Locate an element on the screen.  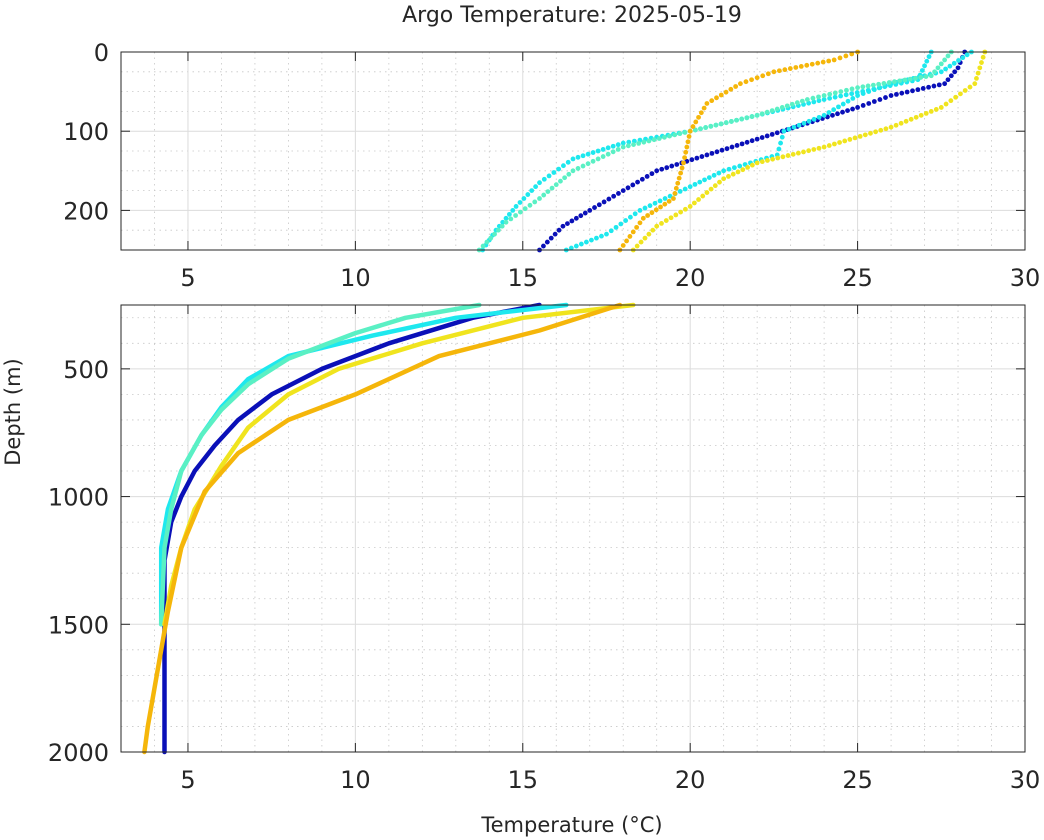
x-tick-label: 10 is located at coordinates (355, 278).